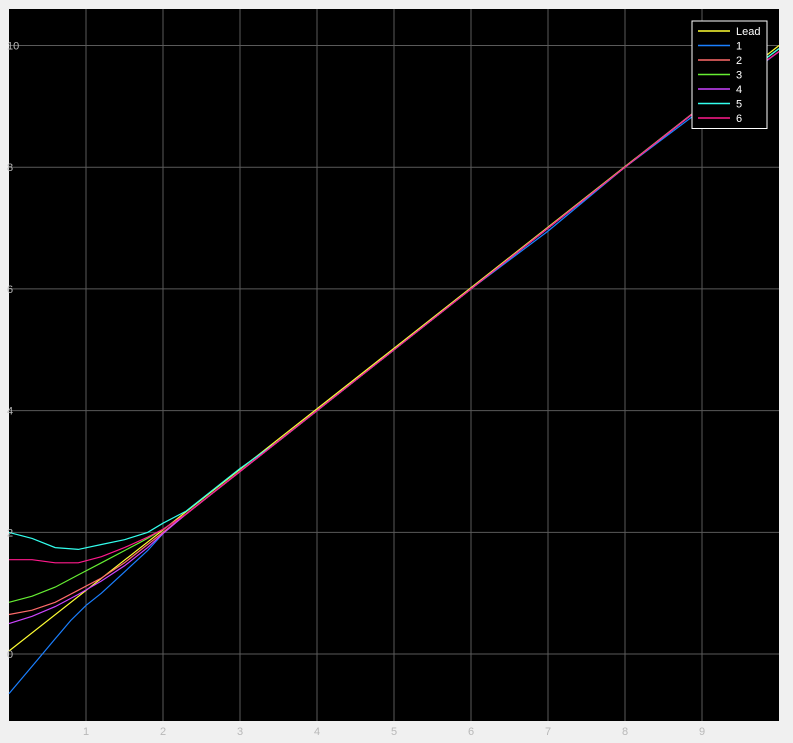 The width and height of the screenshot is (793, 743). What do you see at coordinates (10, 655) in the screenshot?
I see `y-tick-label: 0` at bounding box center [10, 655].